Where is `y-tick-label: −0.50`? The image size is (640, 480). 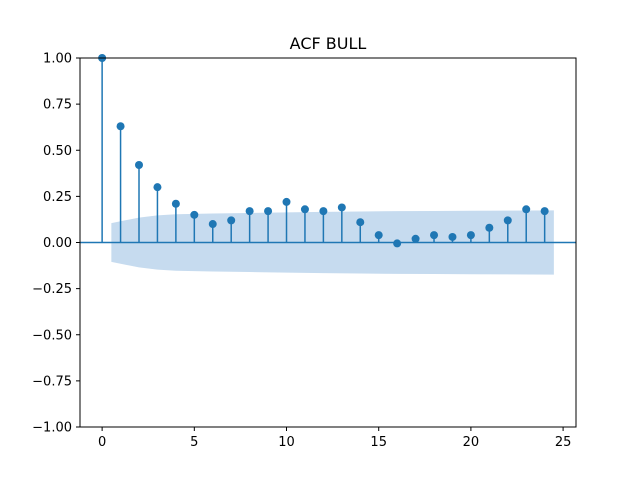 y-tick-label: −0.50 is located at coordinates (52, 335).